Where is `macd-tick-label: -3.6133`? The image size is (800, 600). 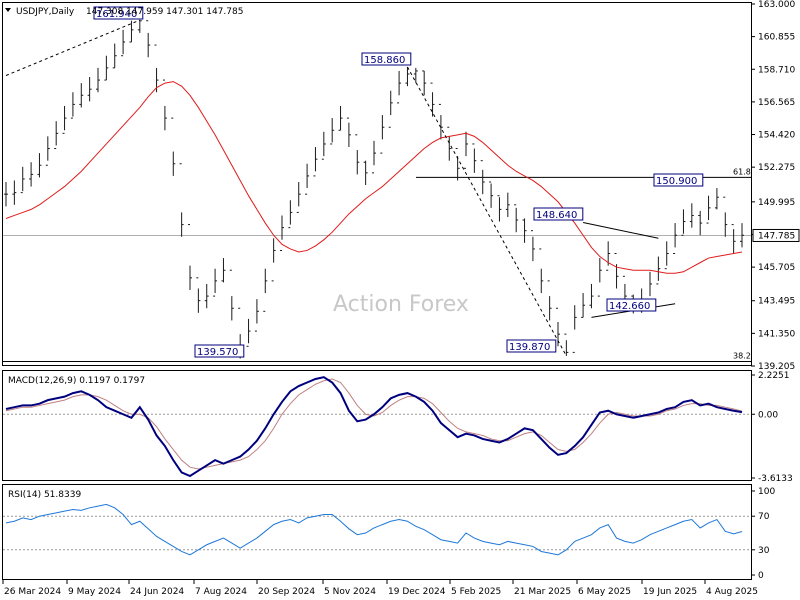 macd-tick-label: -3.6133 is located at coordinates (775, 479).